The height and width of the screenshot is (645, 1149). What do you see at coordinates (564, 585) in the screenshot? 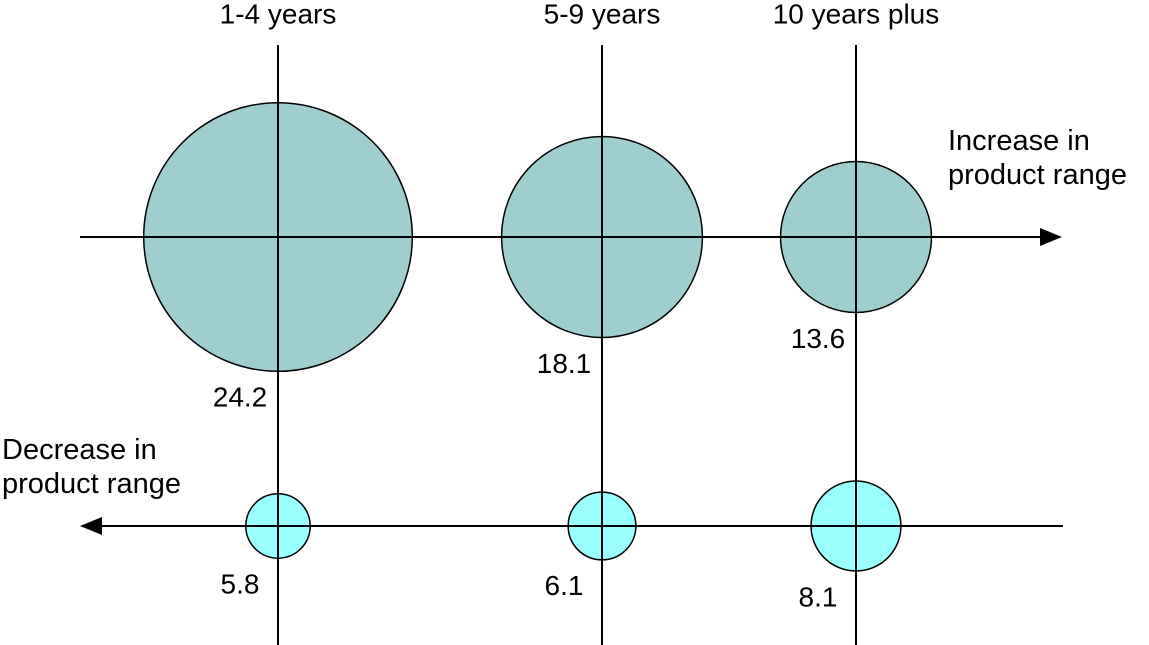
I see `value-label: 6.1` at bounding box center [564, 585].